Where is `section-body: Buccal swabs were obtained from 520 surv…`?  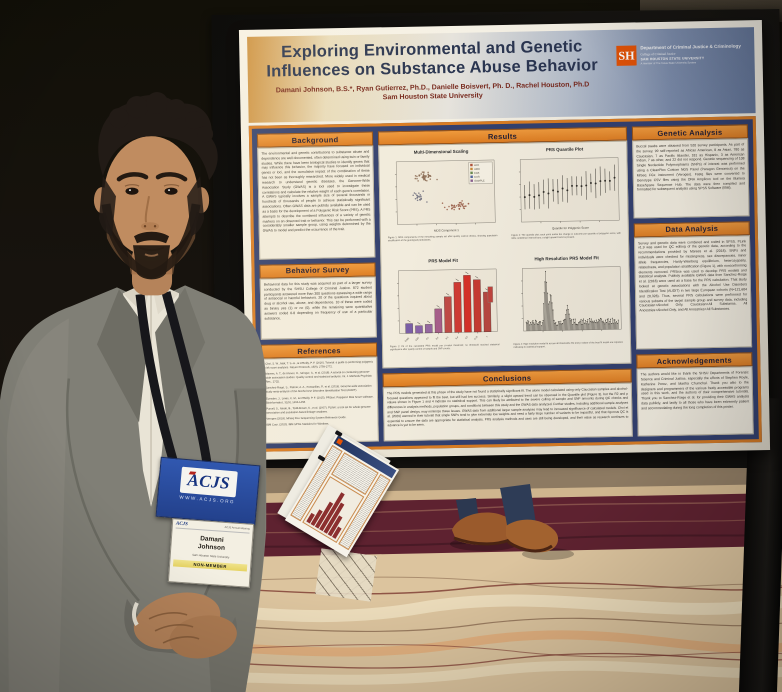 section-body: Buccal swabs were obtained from 520 surv… is located at coordinates (691, 178).